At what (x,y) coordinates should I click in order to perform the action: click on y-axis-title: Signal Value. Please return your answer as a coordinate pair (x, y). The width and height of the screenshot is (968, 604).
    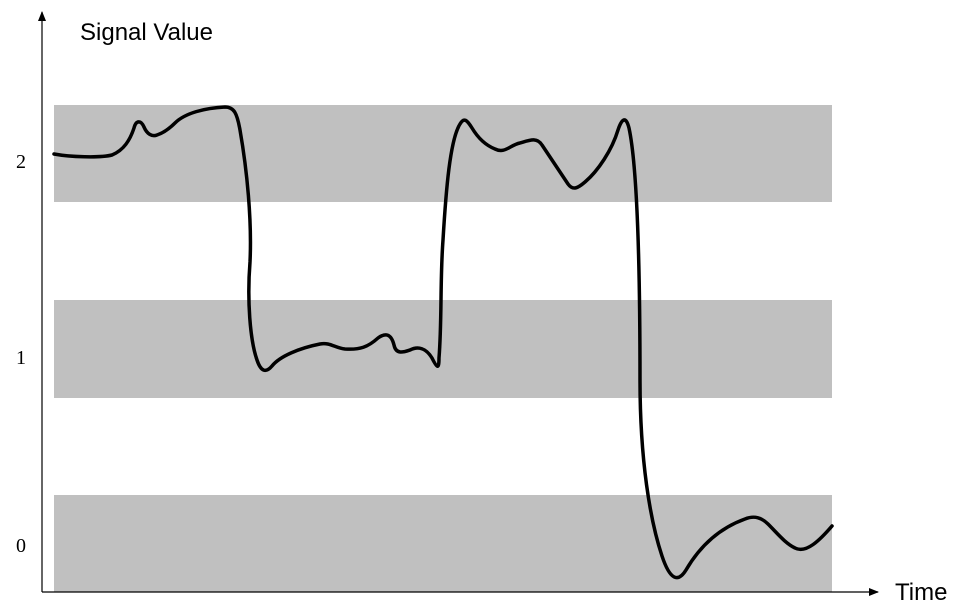
    Looking at the image, I should click on (146, 32).